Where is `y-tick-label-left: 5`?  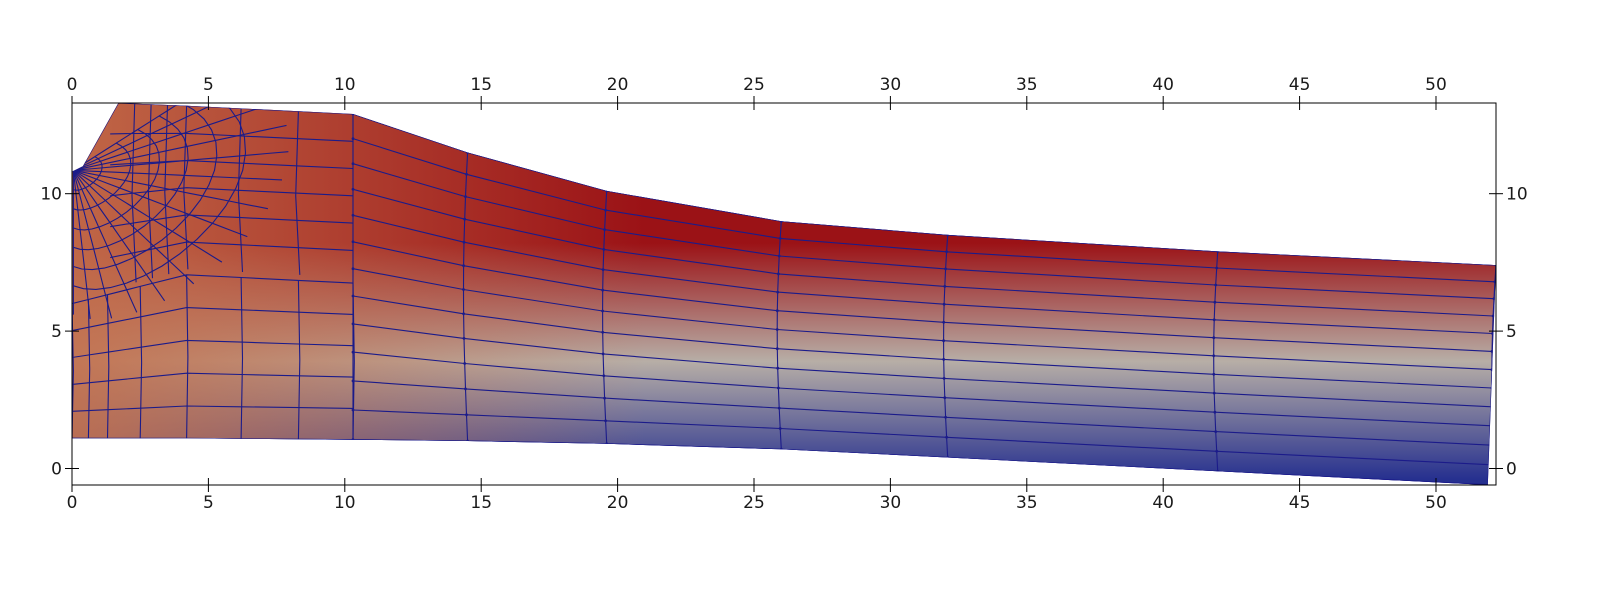
y-tick-label-left: 5 is located at coordinates (56, 332).